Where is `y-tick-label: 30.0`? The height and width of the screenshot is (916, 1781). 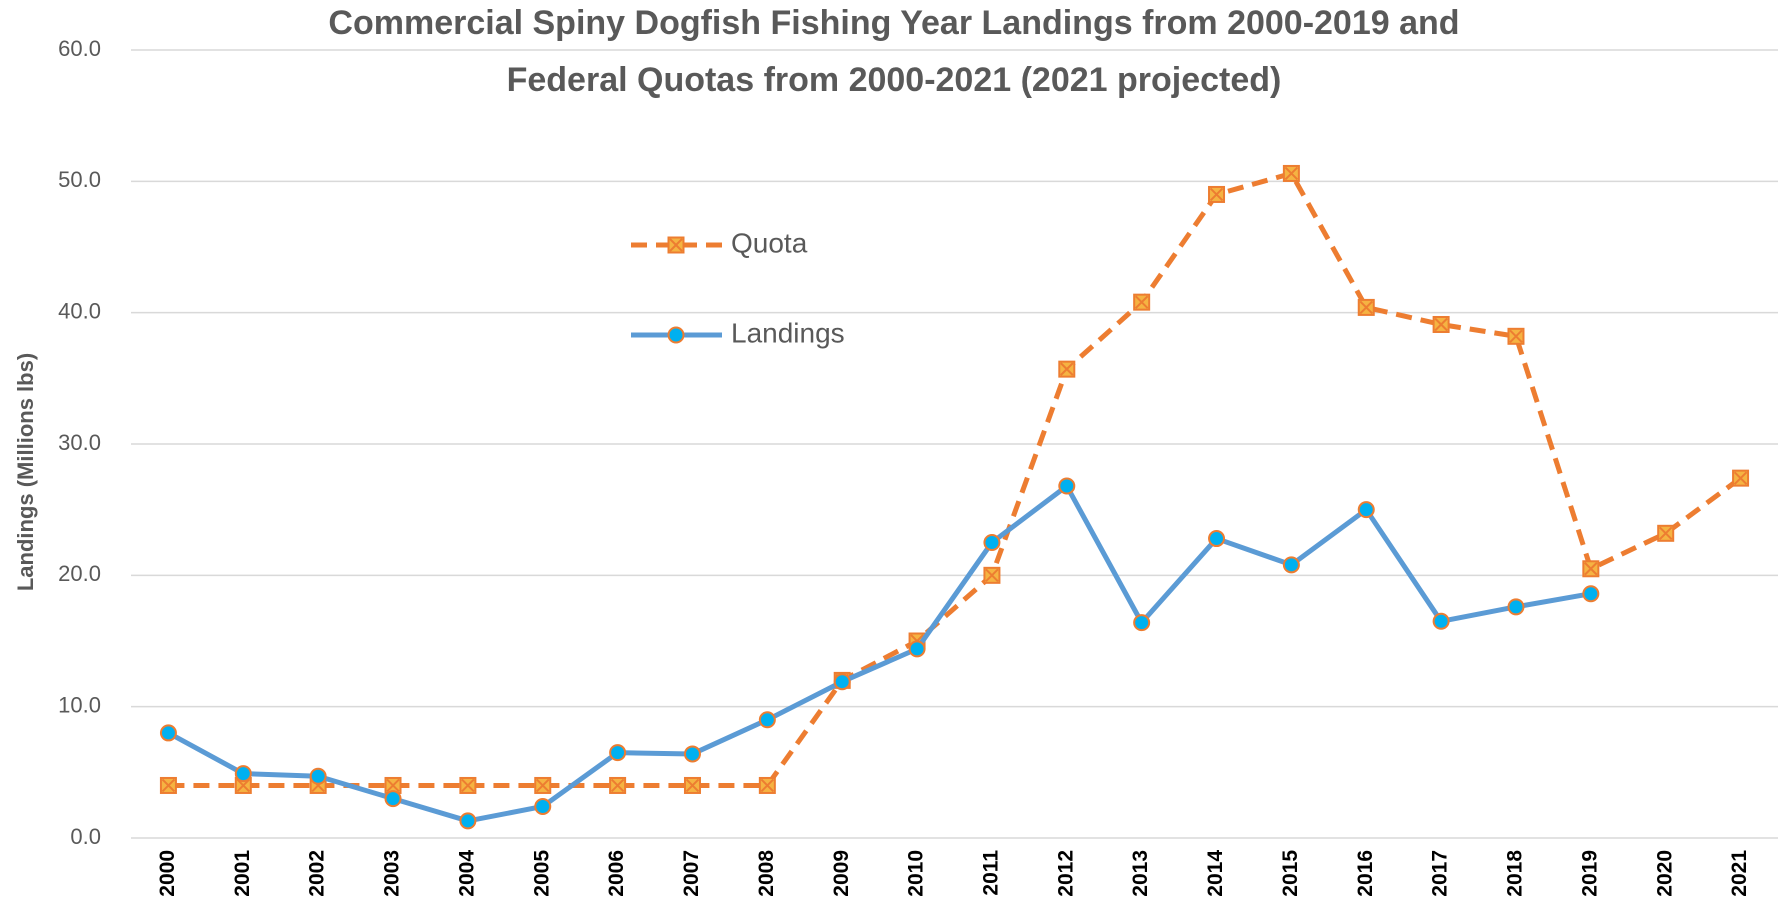
y-tick-label: 30.0 is located at coordinates (79, 442).